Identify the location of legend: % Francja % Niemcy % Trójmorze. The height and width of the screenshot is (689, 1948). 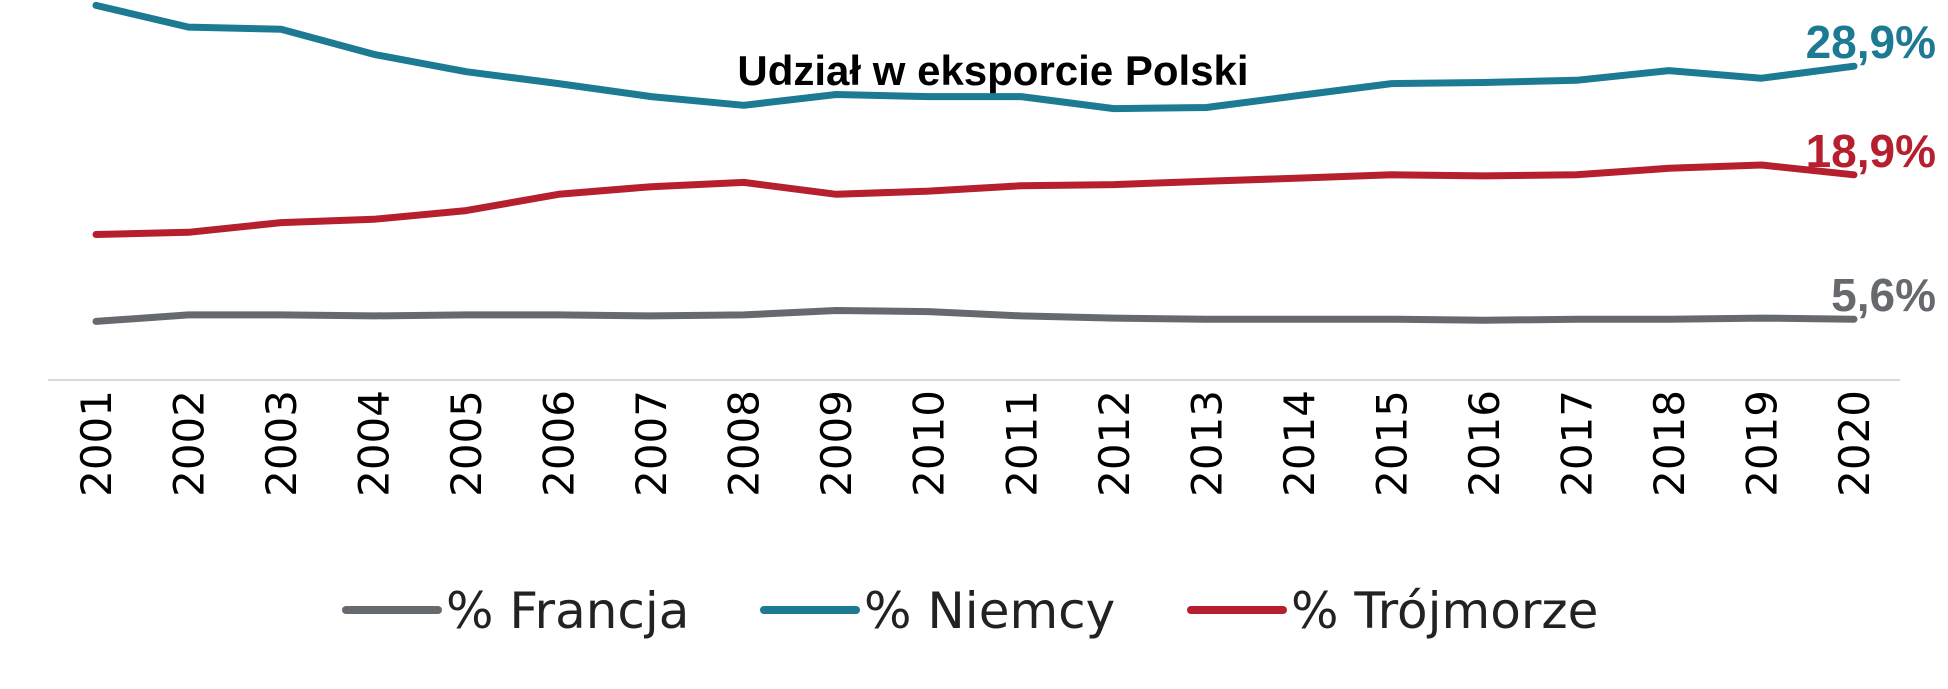
(970, 611).